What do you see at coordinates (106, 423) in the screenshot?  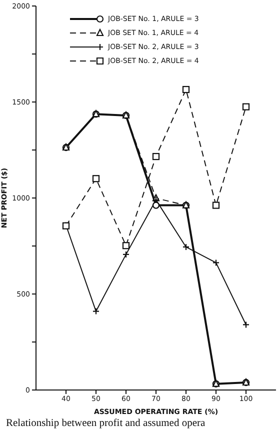 I see `text: Relationship between profit and assumed opera` at bounding box center [106, 423].